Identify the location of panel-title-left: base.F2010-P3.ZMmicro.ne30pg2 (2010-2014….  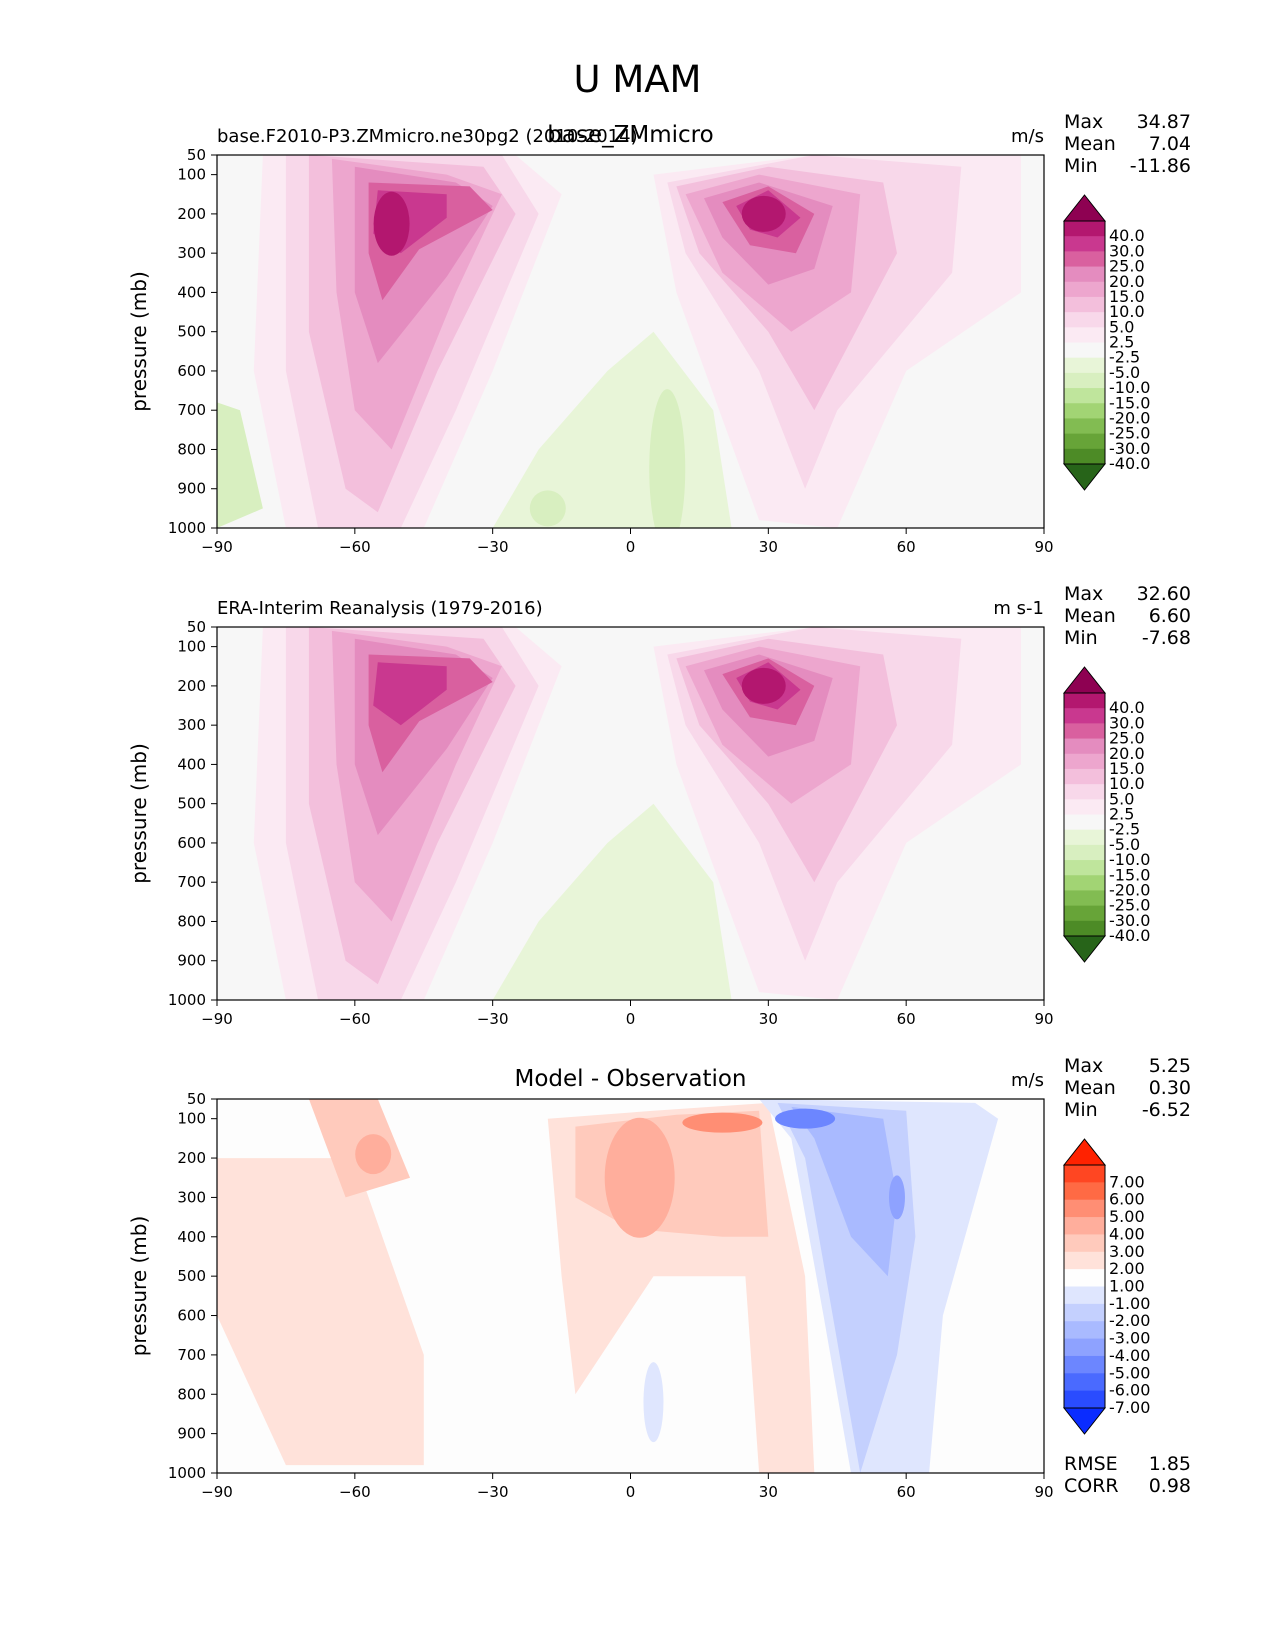
(427, 136).